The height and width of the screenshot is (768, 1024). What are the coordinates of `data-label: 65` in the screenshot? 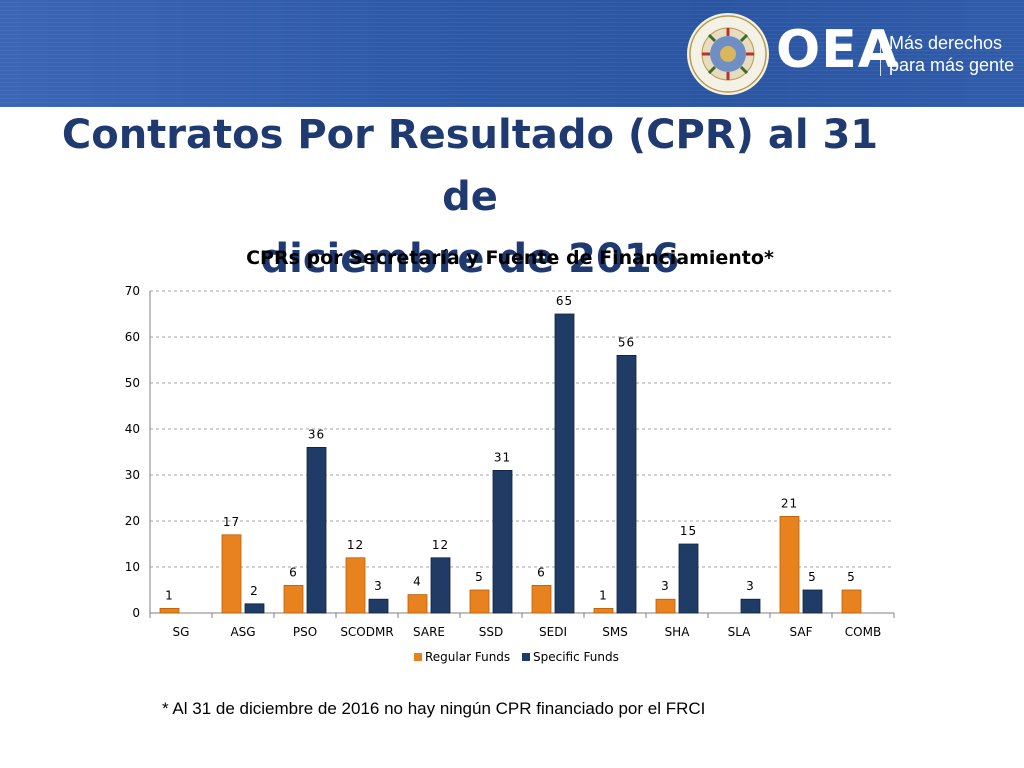 It's located at (564, 301).